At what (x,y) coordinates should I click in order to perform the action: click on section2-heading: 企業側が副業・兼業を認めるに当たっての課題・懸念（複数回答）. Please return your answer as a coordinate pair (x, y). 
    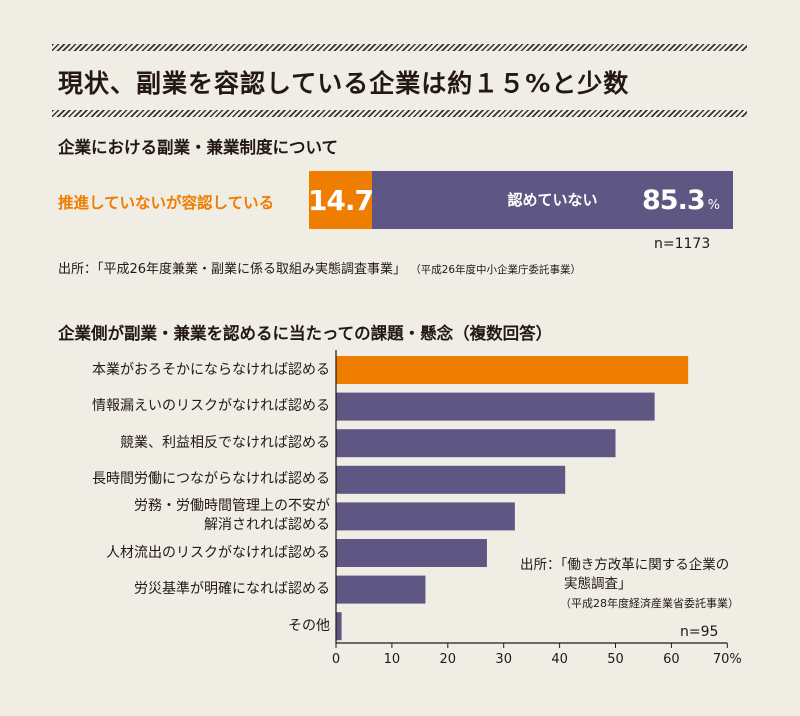
    Looking at the image, I should click on (305, 333).